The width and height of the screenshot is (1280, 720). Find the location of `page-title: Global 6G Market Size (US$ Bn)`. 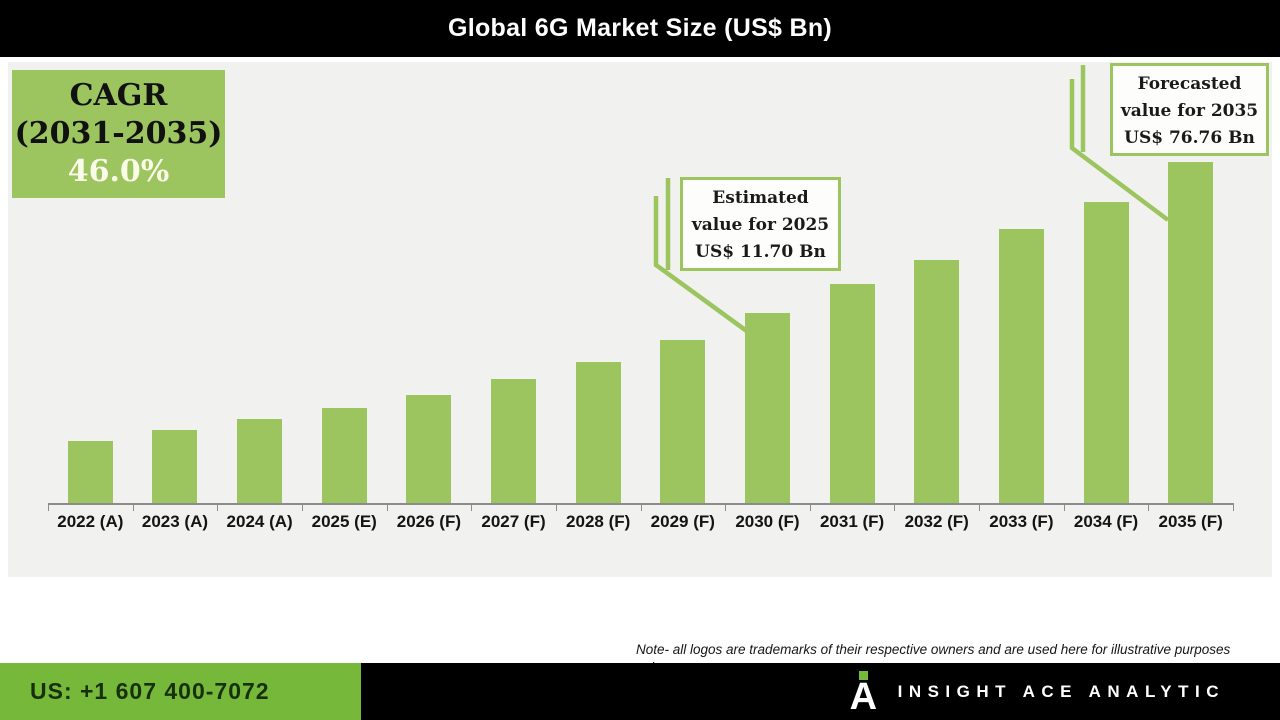

page-title: Global 6G Market Size (US$ Bn) is located at coordinates (640, 28).